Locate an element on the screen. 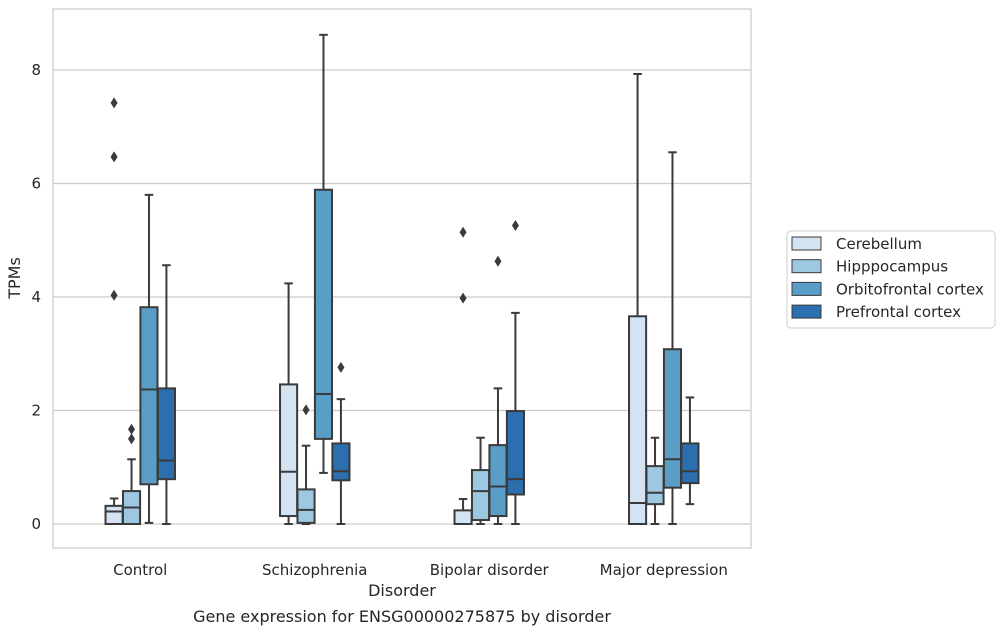  y-axis-label: TPMs is located at coordinates (14, 278).